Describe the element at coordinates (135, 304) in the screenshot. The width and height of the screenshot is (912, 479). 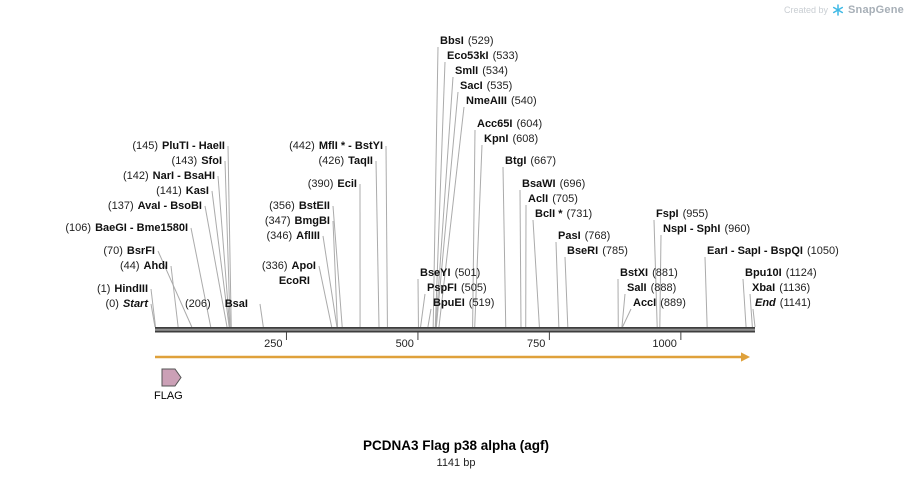
I see `enzyme-name: Start` at that location.